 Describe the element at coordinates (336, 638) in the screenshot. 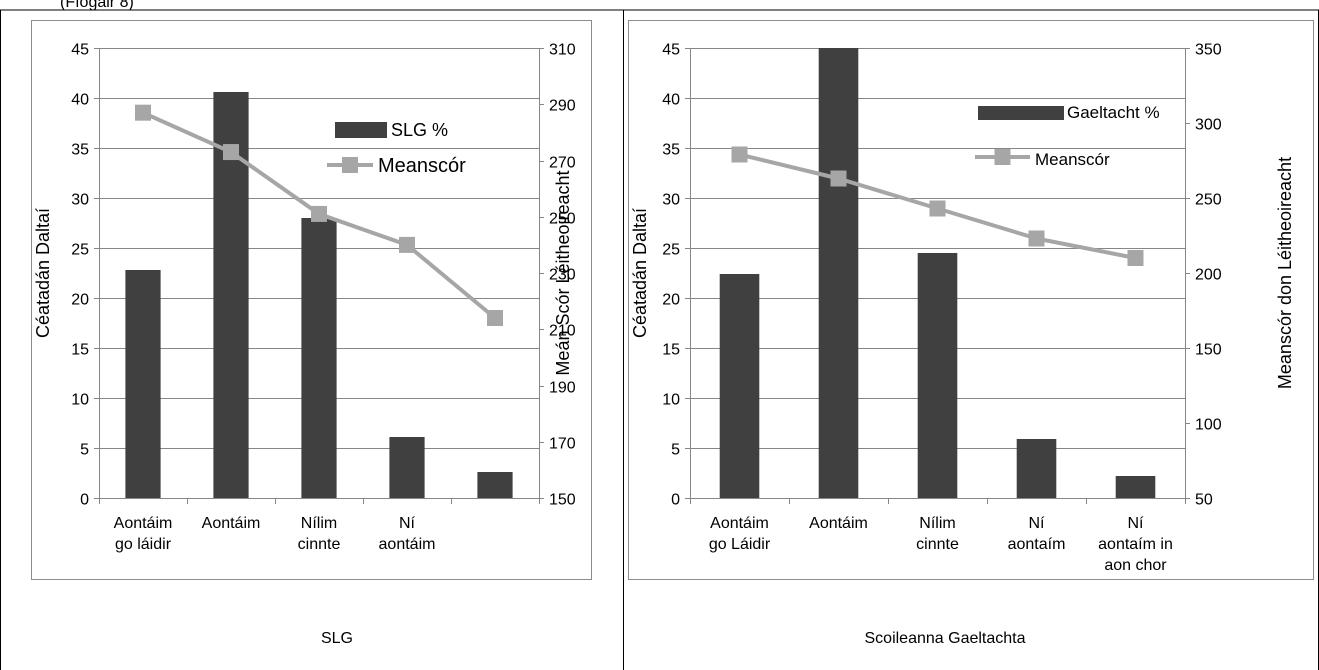

I see `caption-slg: SLG` at that location.